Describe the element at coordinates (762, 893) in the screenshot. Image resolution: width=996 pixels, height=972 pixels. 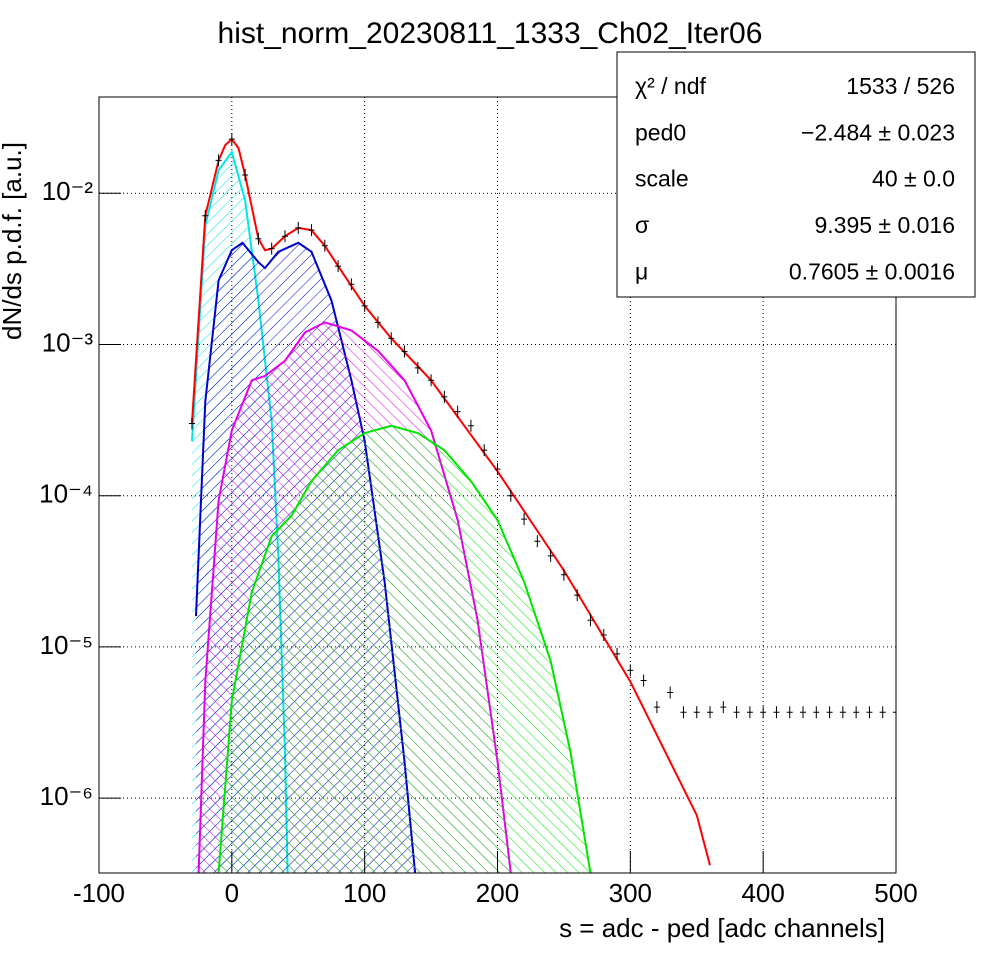
I see `x-tick-label: 400` at that location.